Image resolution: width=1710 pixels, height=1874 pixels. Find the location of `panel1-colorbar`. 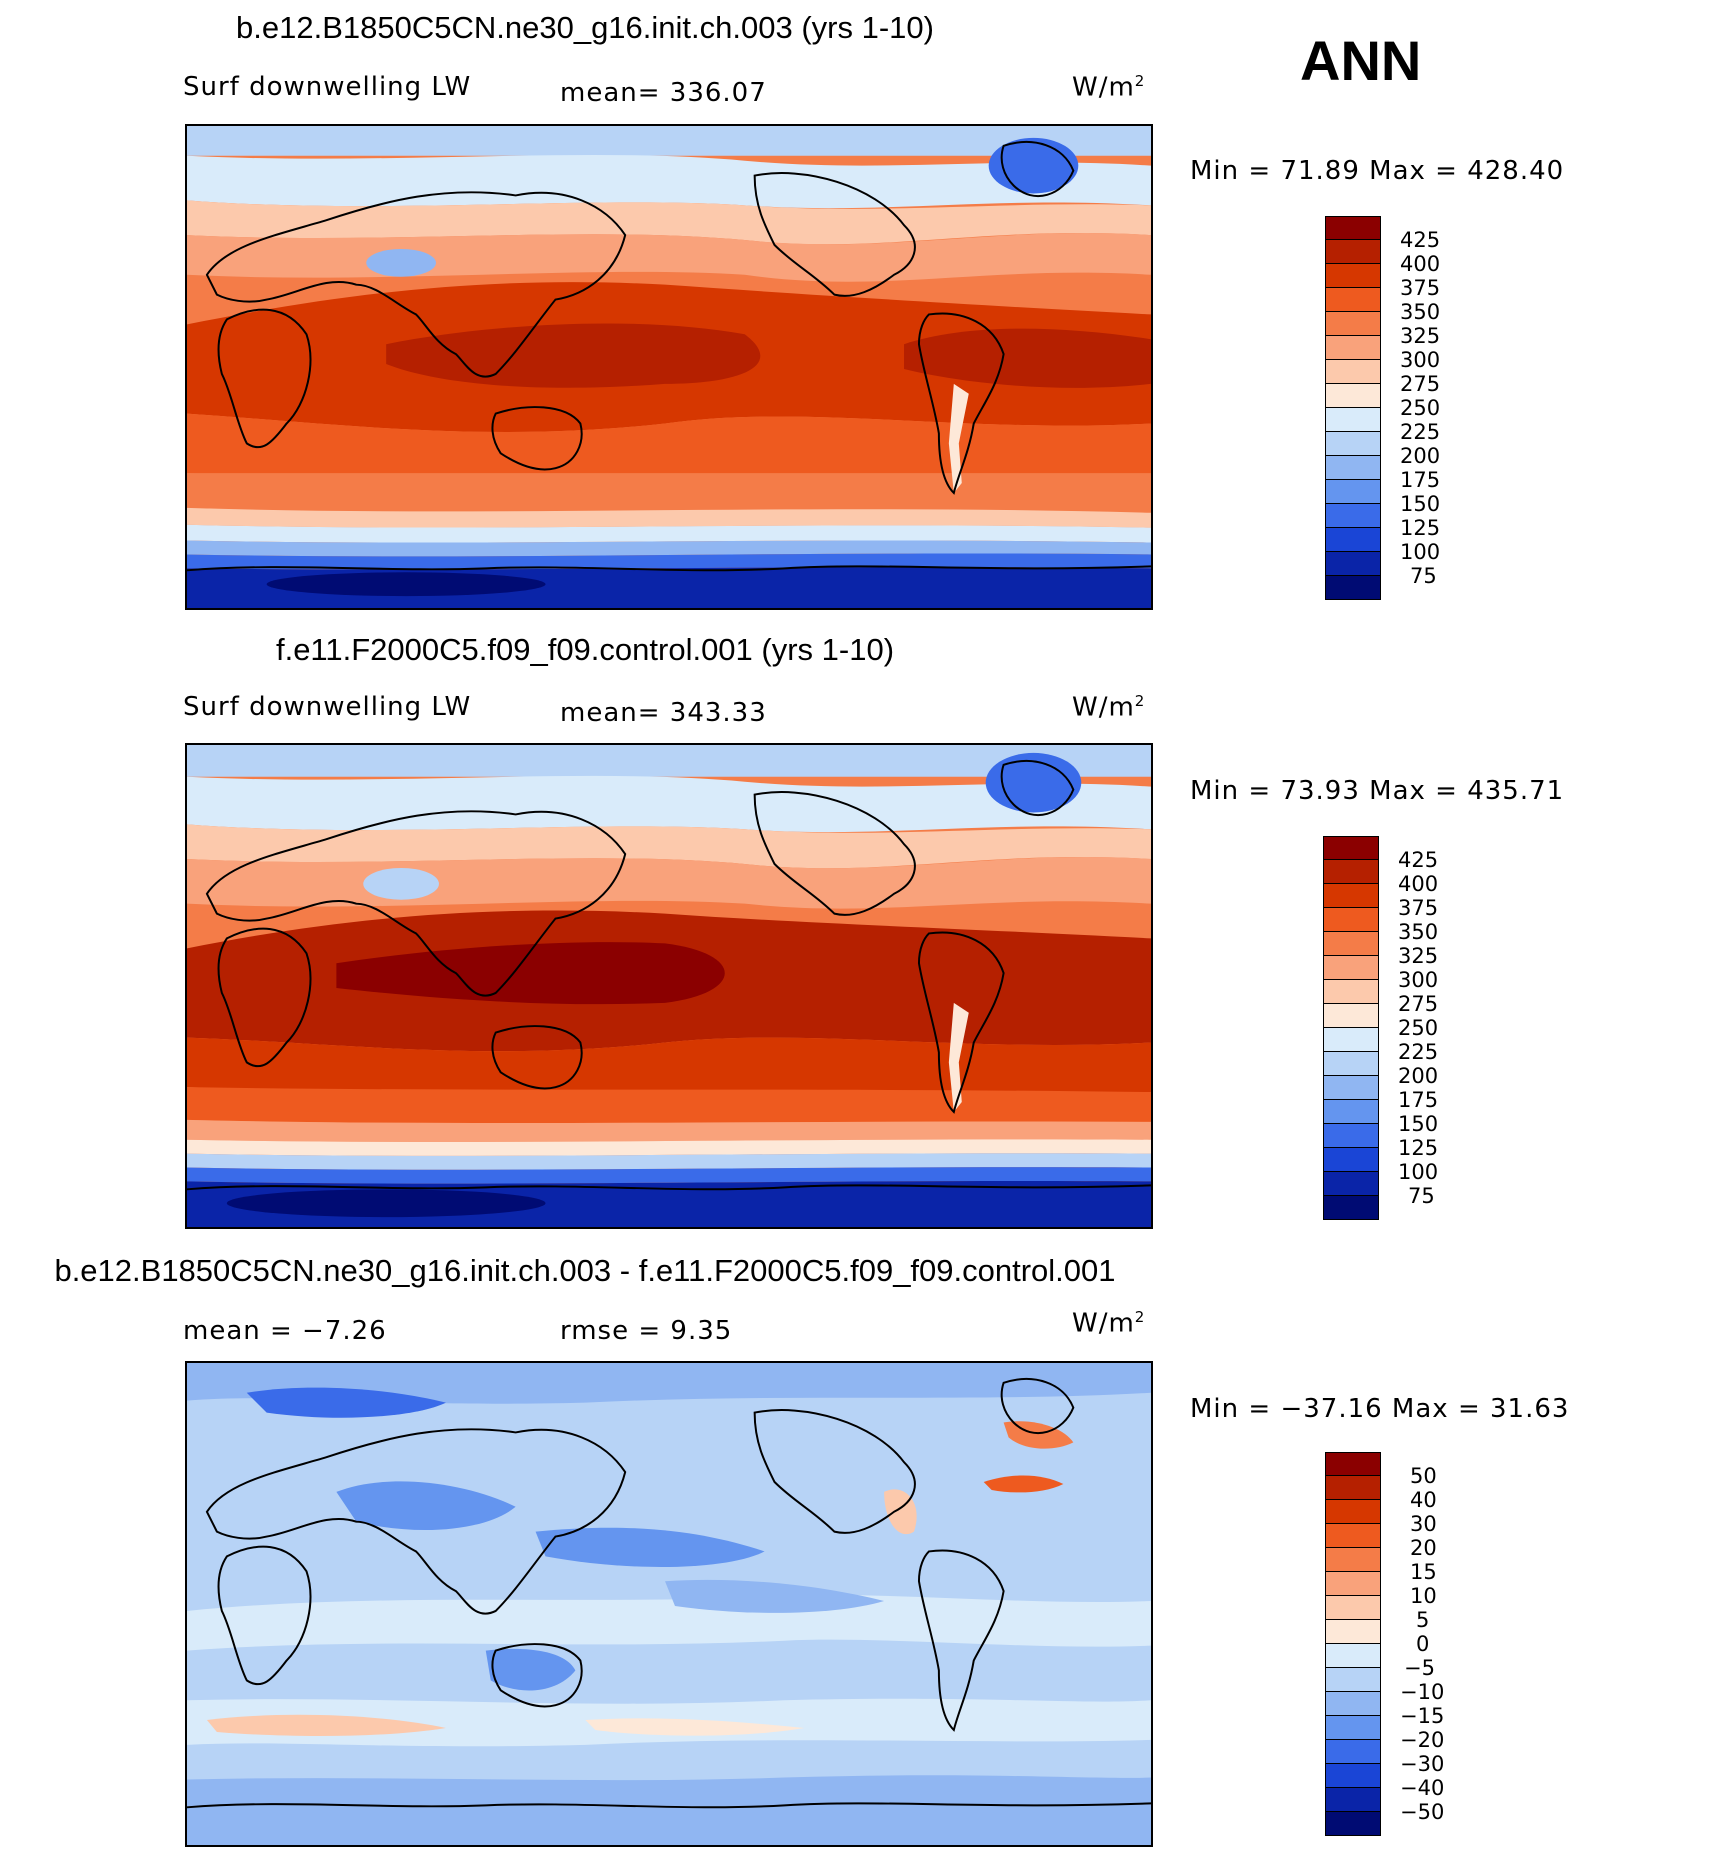

panel1-colorbar is located at coordinates (1353, 408).